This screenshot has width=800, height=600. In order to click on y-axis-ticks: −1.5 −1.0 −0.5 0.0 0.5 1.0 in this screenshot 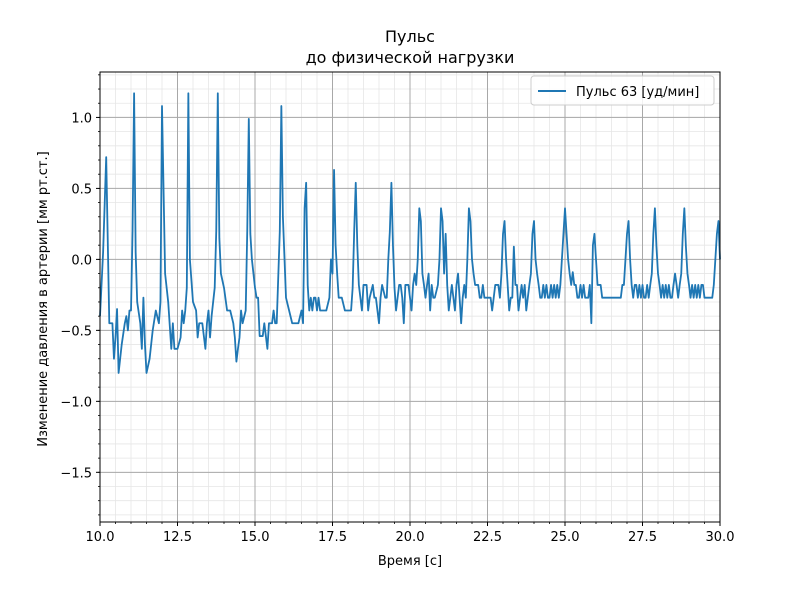, I will do `click(80, 295)`.